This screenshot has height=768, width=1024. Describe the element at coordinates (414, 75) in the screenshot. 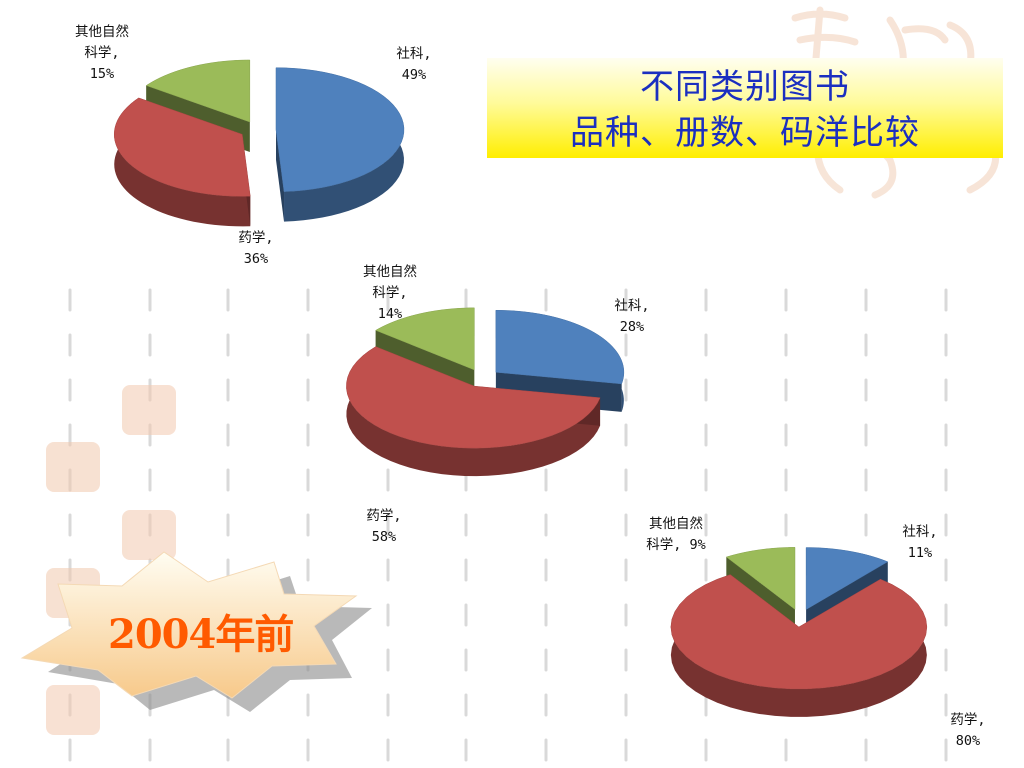

I see `data-label-line: 49%` at that location.